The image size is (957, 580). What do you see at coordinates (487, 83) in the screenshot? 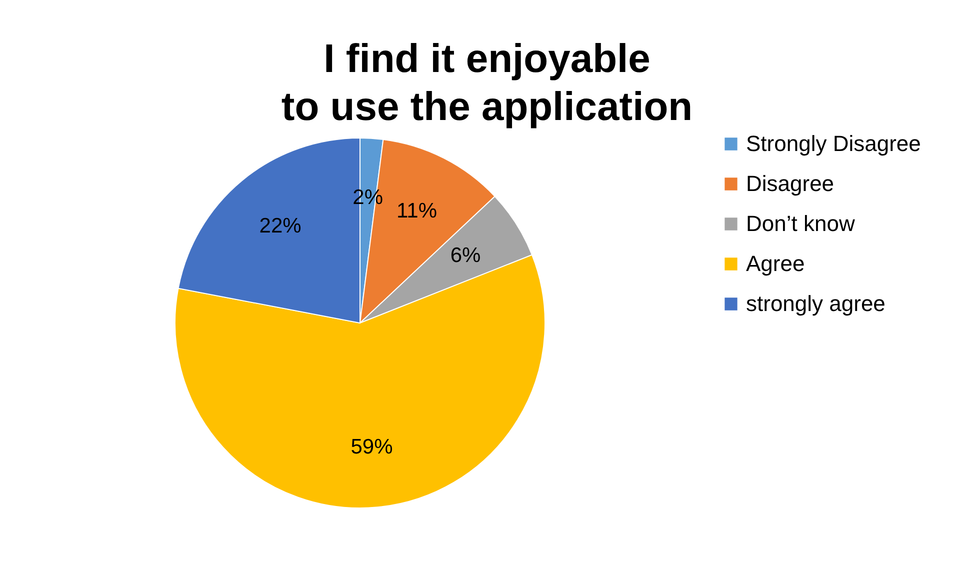
I see `chart-title: I find it enjoyable to use the application` at bounding box center [487, 83].